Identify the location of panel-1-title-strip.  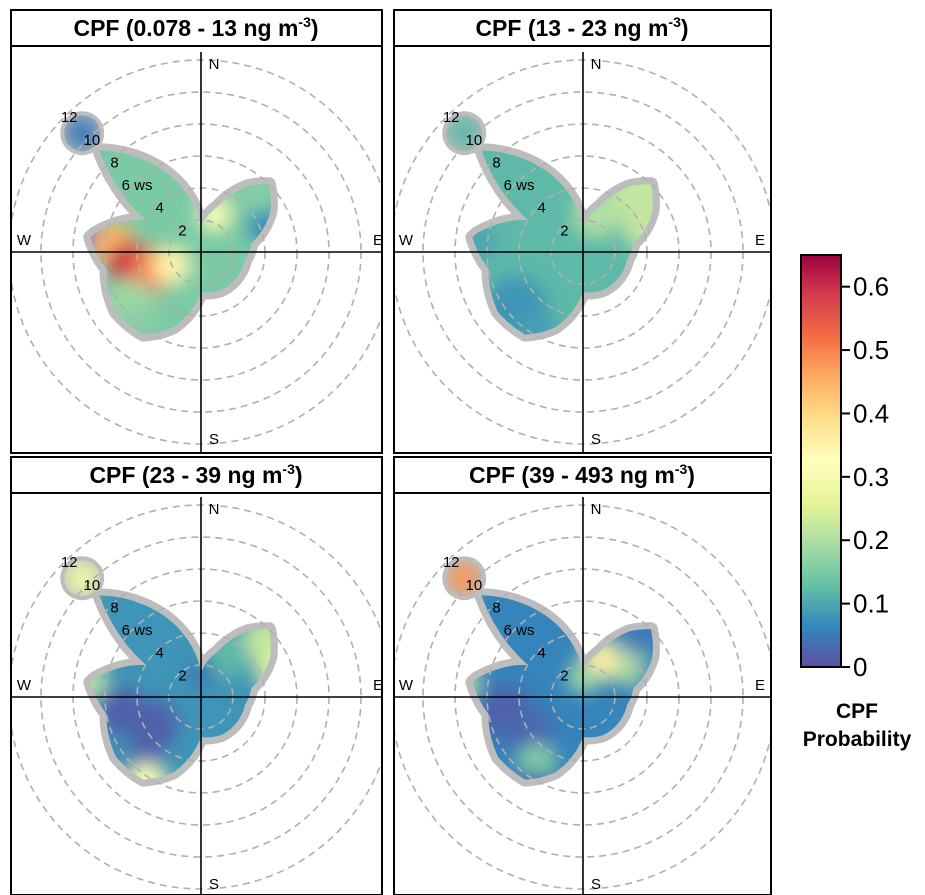
(196, 28).